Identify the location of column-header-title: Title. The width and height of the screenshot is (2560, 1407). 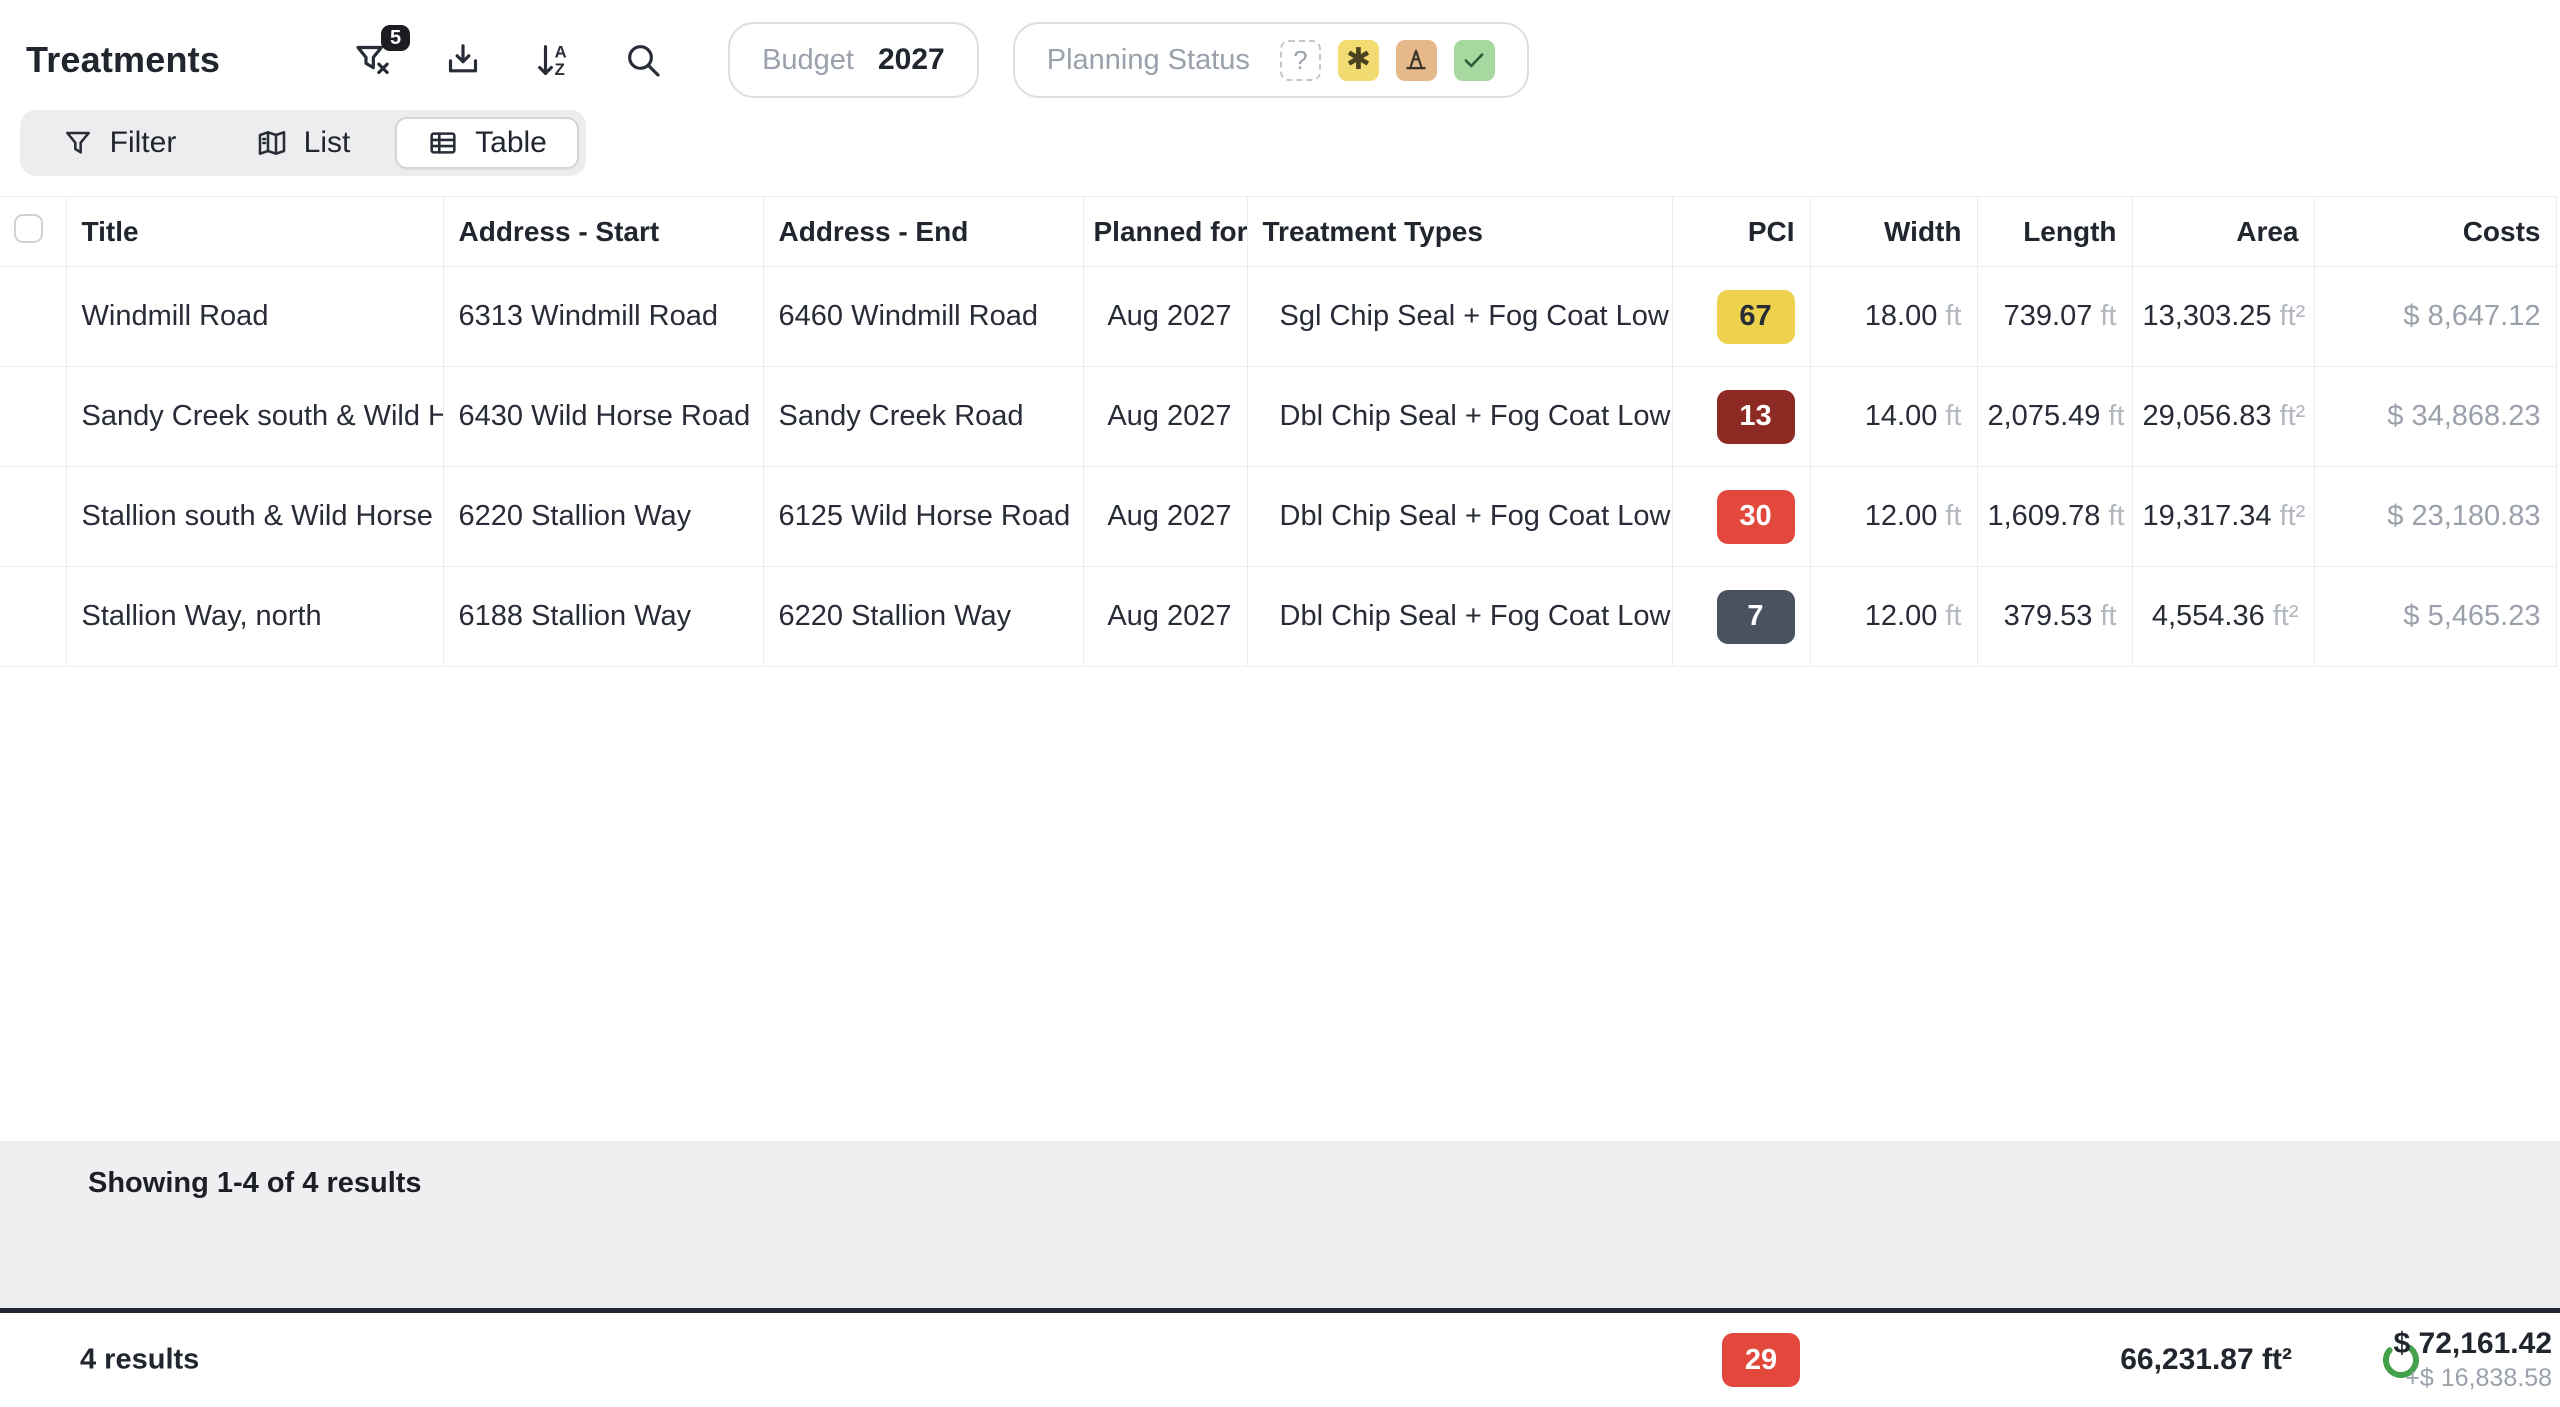
(254, 231).